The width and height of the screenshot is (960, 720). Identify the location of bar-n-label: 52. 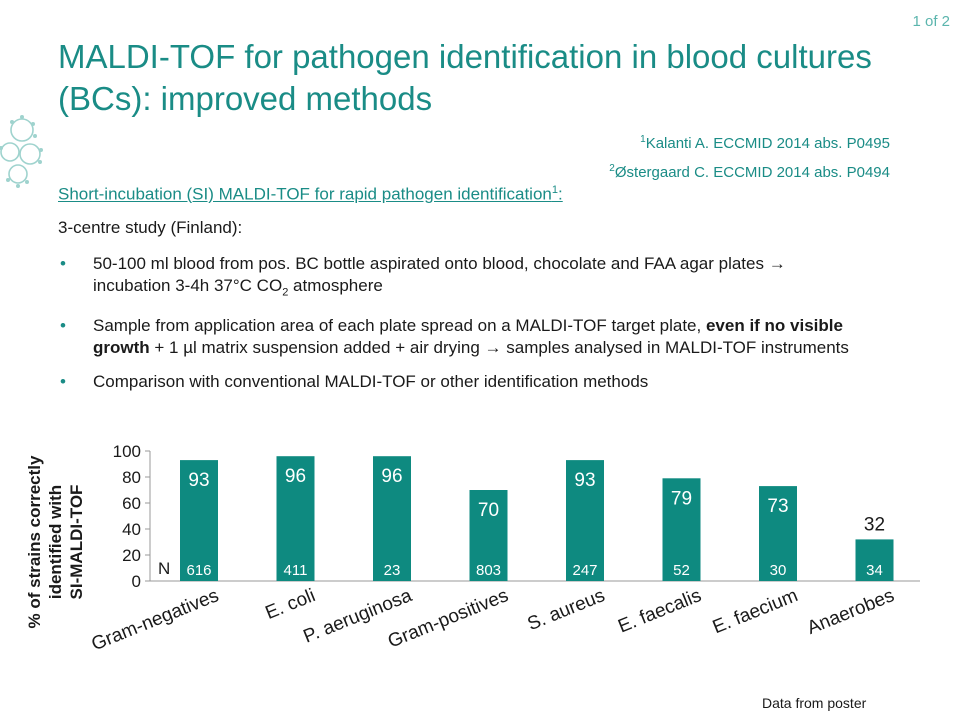
(681, 570).